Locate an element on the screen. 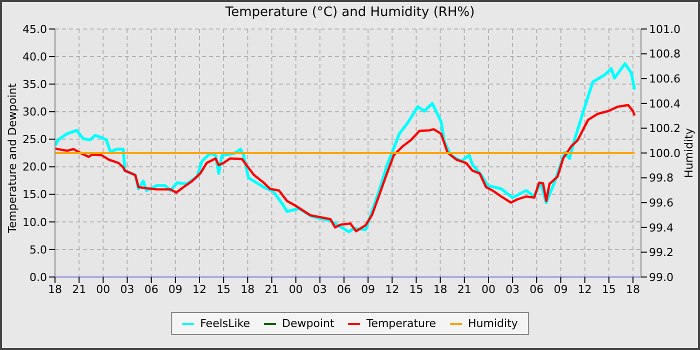 The width and height of the screenshot is (700, 350). y-tick-label: 40.0 is located at coordinates (34, 57).